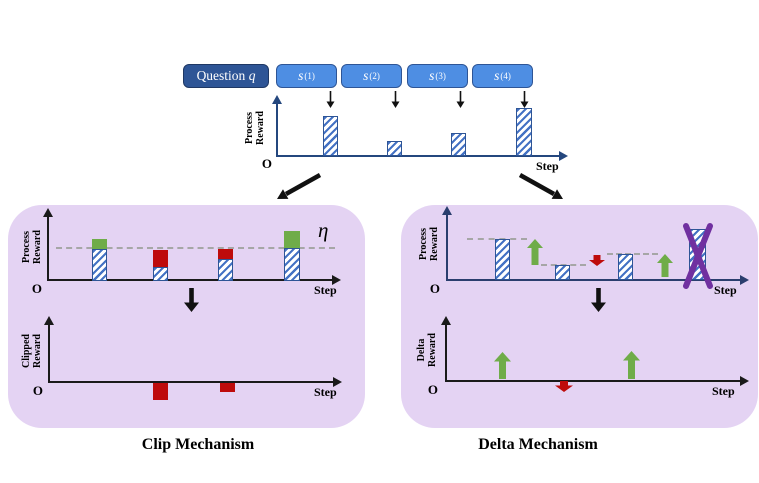  What do you see at coordinates (540, 186) in the screenshot?
I see `branch-arrow-right-icon` at bounding box center [540, 186].